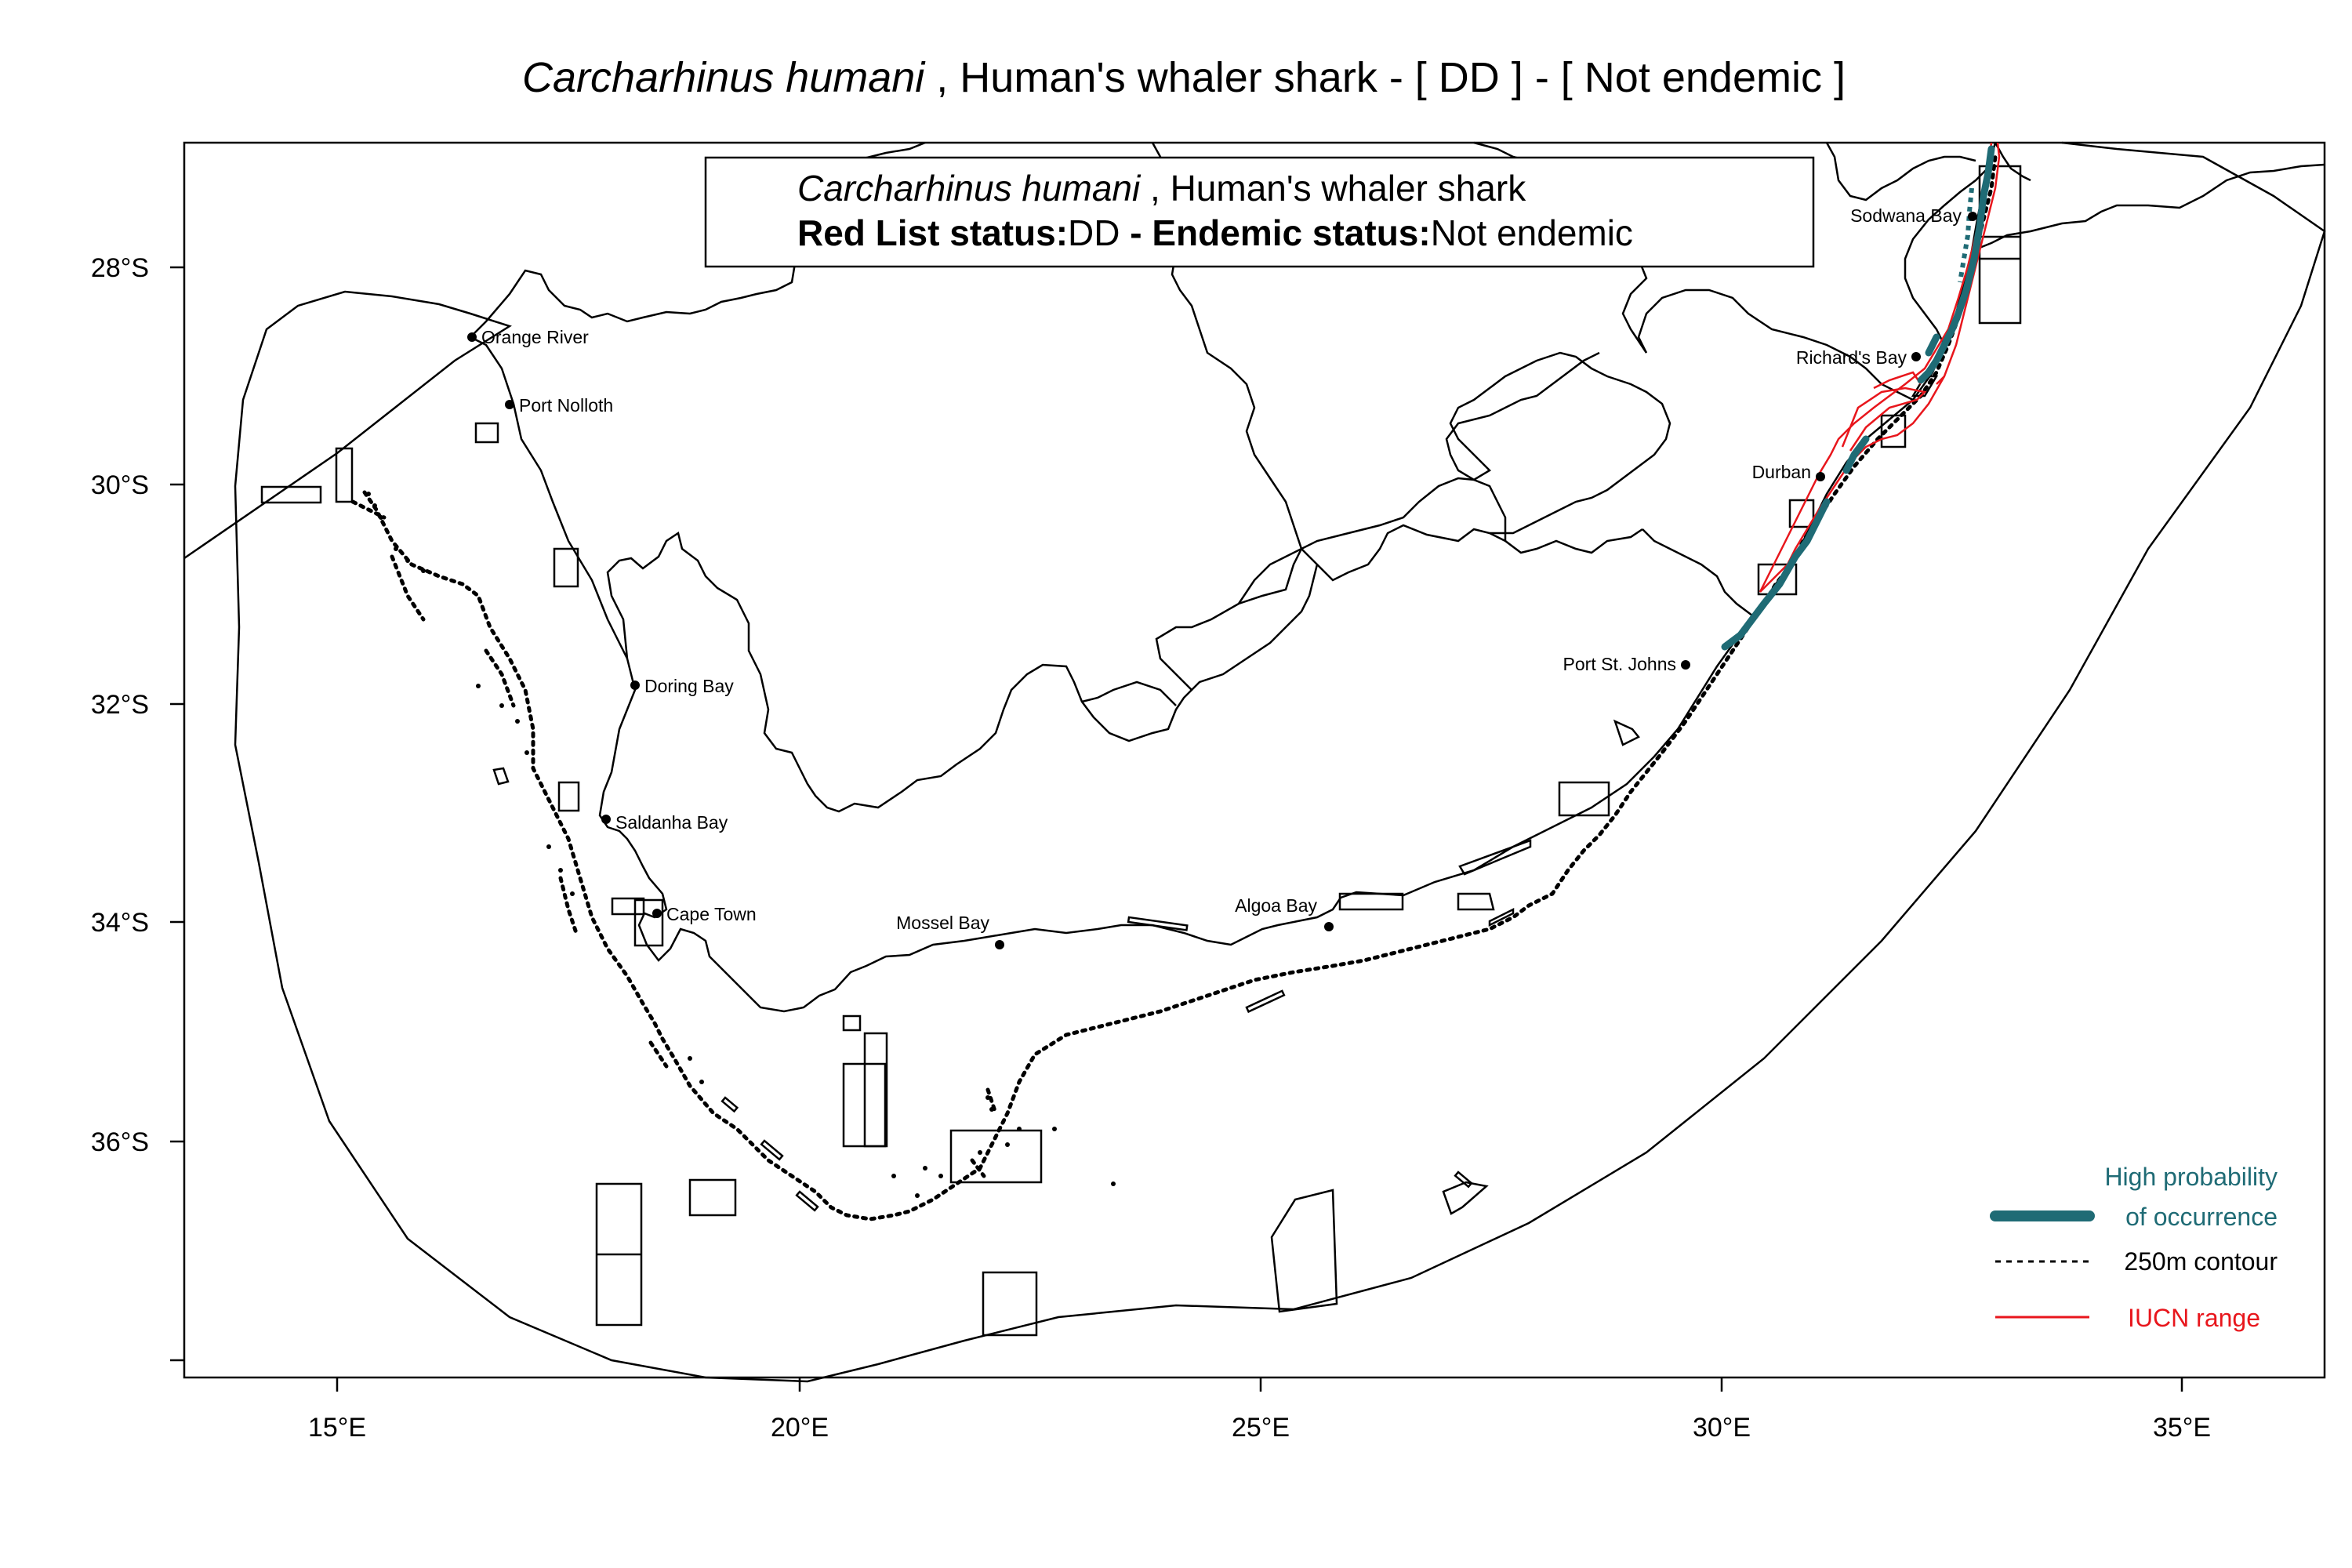 This screenshot has height=1568, width=2352. What do you see at coordinates (1820, 476) in the screenshot?
I see `marker-durban` at bounding box center [1820, 476].